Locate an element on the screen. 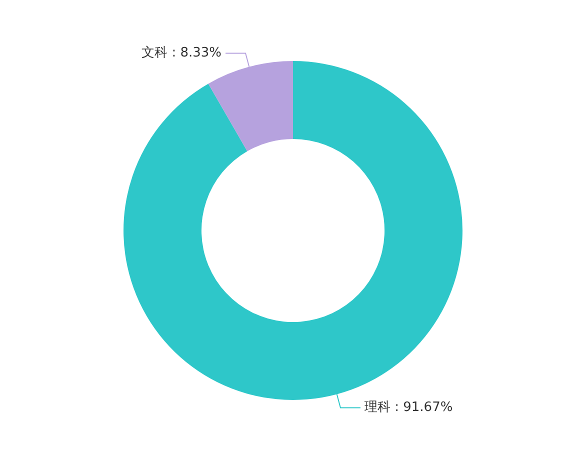 The image size is (563, 459). slice-label: 理科 : 91.67% is located at coordinates (408, 408).